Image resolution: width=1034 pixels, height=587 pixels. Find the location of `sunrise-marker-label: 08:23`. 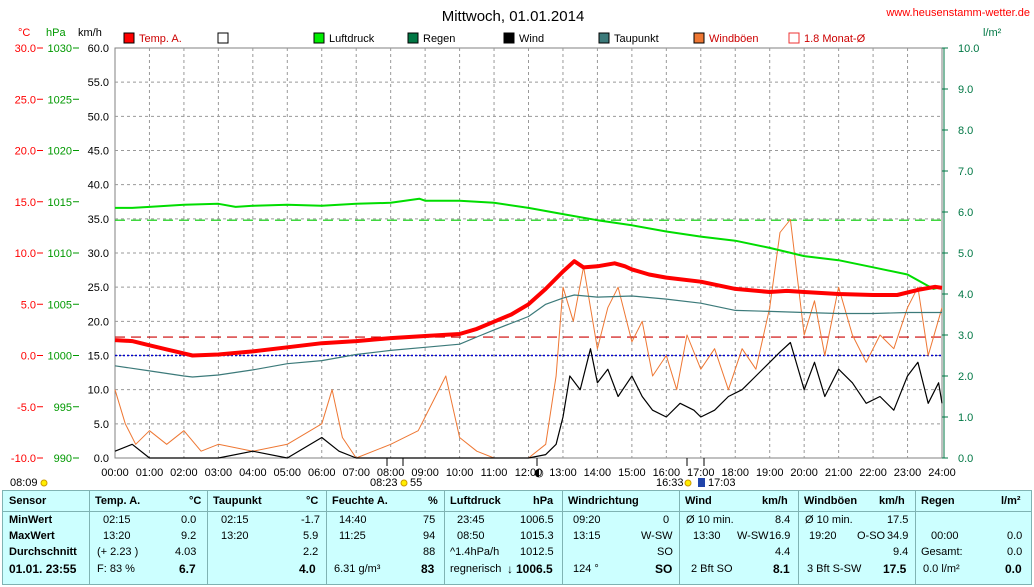

sunrise-marker-label: 08:23 is located at coordinates (384, 483).